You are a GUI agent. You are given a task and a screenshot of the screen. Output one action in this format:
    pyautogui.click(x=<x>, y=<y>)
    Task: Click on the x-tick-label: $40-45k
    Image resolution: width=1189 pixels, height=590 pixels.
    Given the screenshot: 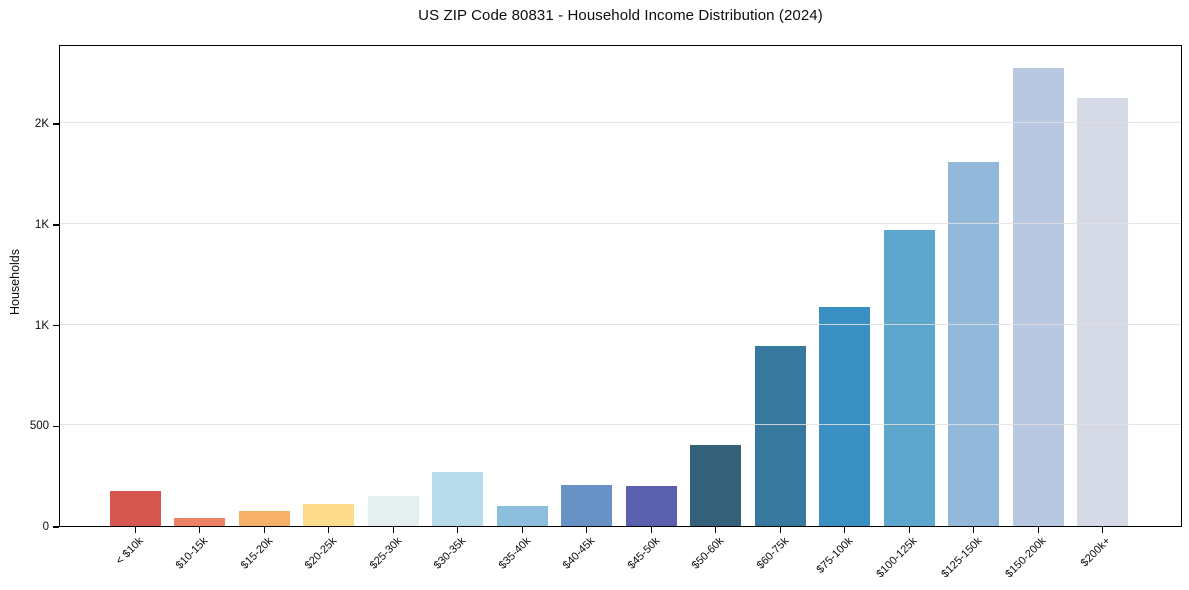 What is the action you would take?
    pyautogui.click(x=579, y=553)
    